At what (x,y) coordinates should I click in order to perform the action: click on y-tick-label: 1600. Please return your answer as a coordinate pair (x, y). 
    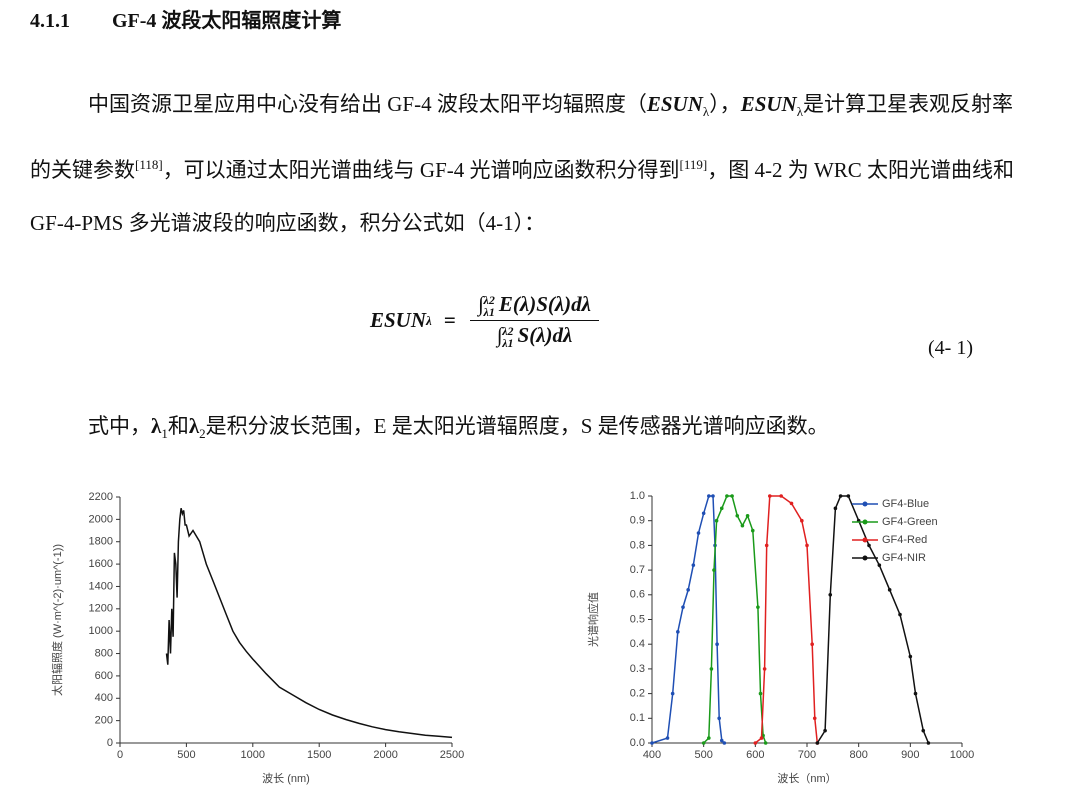
    Looking at the image, I should click on (101, 564).